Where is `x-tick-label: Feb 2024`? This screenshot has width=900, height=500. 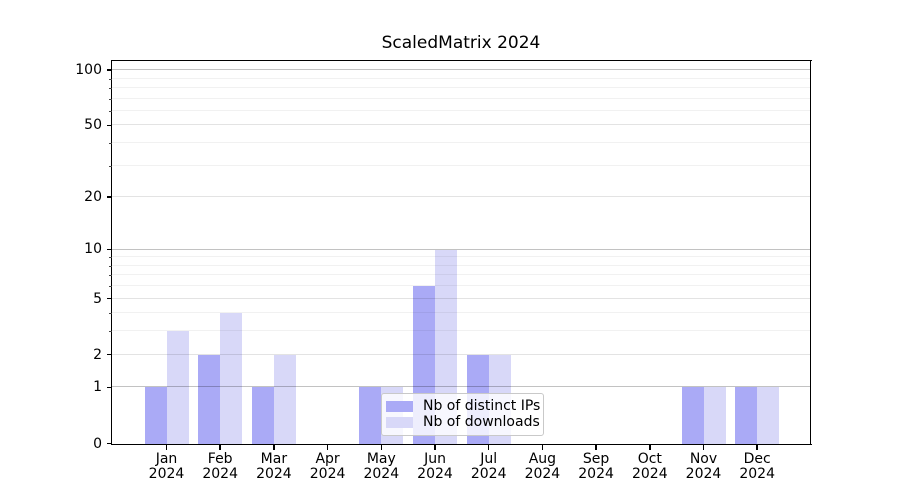
x-tick-label: Feb 2024 is located at coordinates (220, 466).